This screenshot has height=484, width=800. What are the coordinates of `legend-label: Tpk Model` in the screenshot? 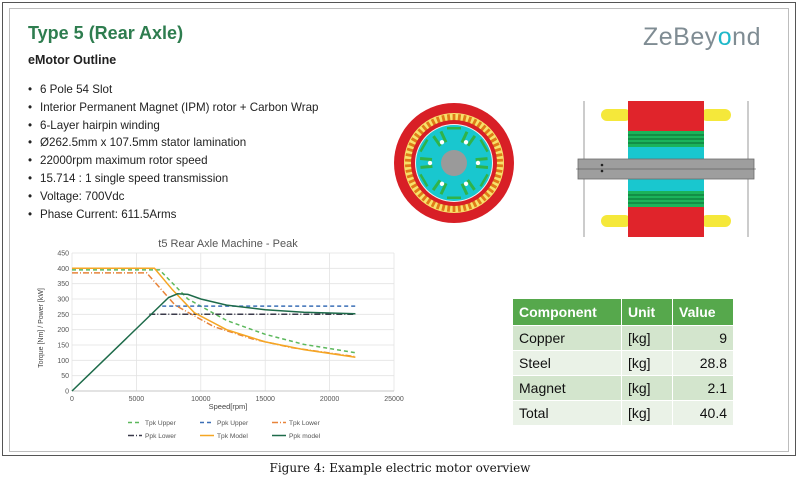 It's located at (232, 436).